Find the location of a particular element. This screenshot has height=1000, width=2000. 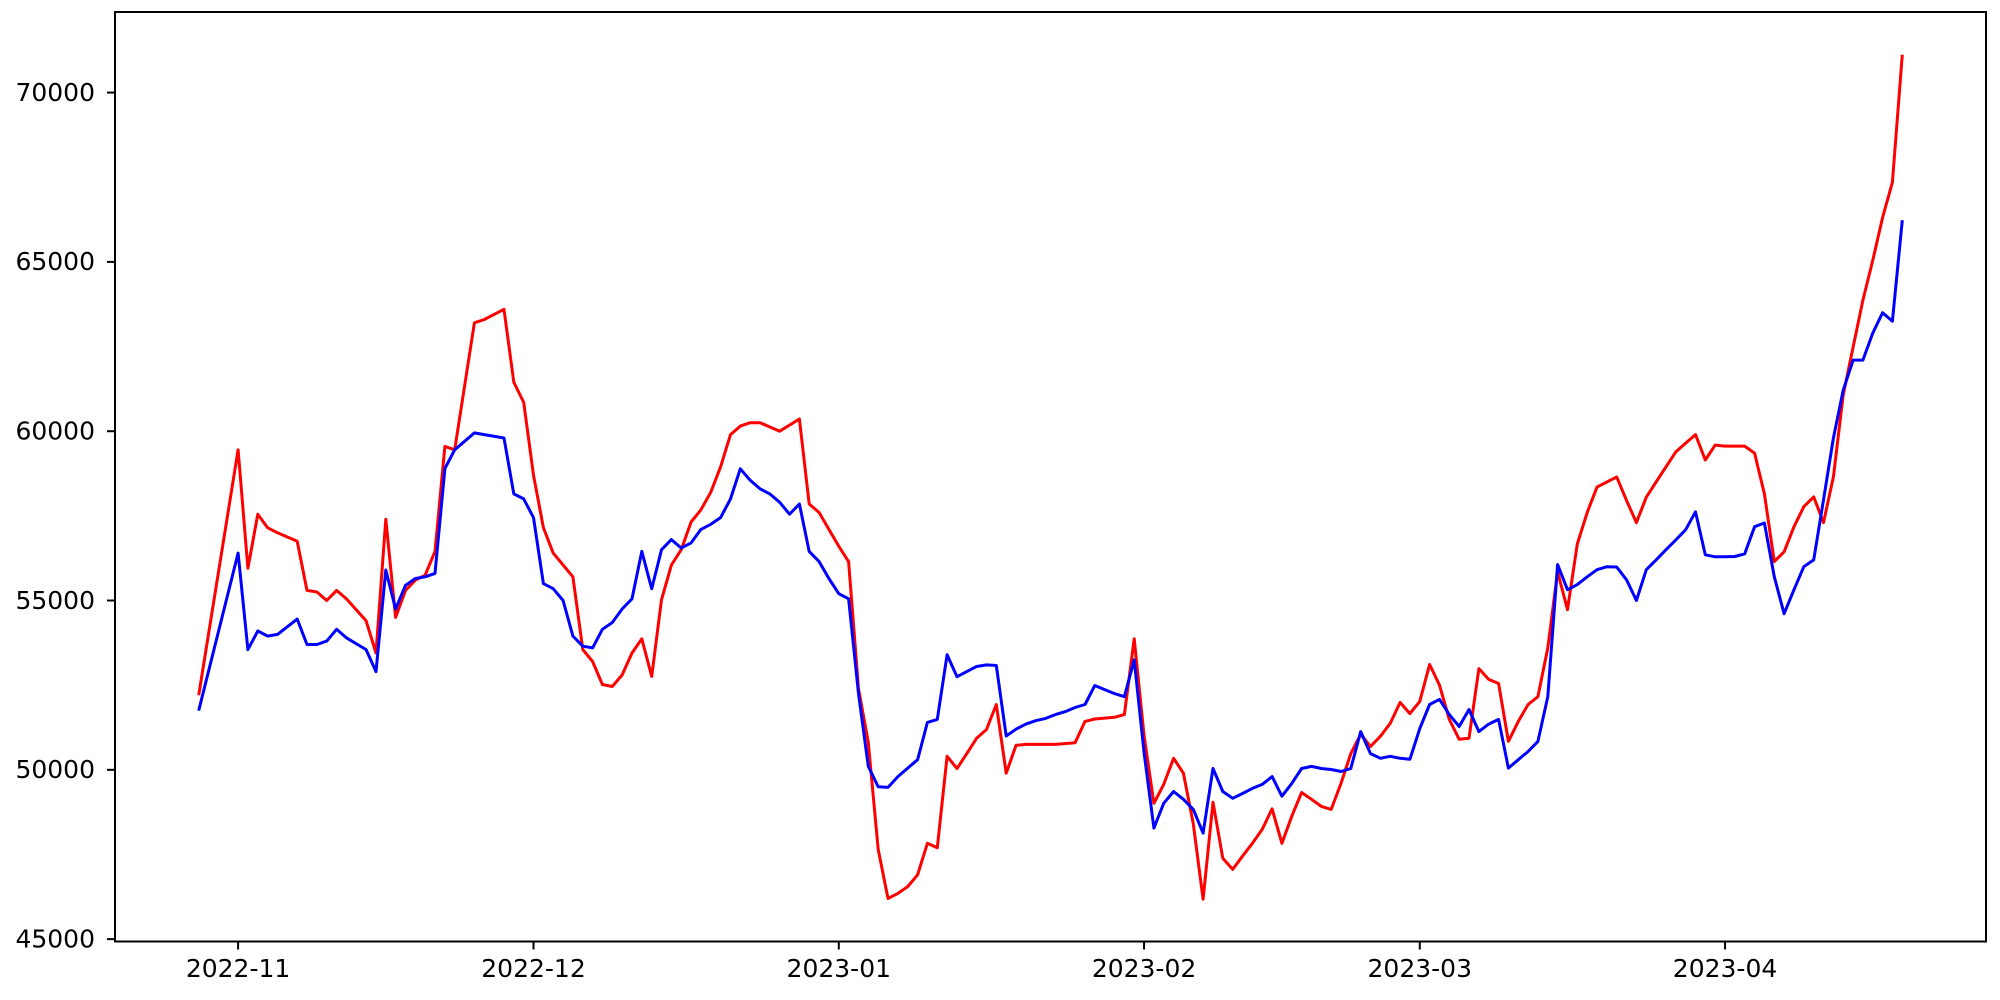

y-tick-label: 60000 is located at coordinates (55, 430).